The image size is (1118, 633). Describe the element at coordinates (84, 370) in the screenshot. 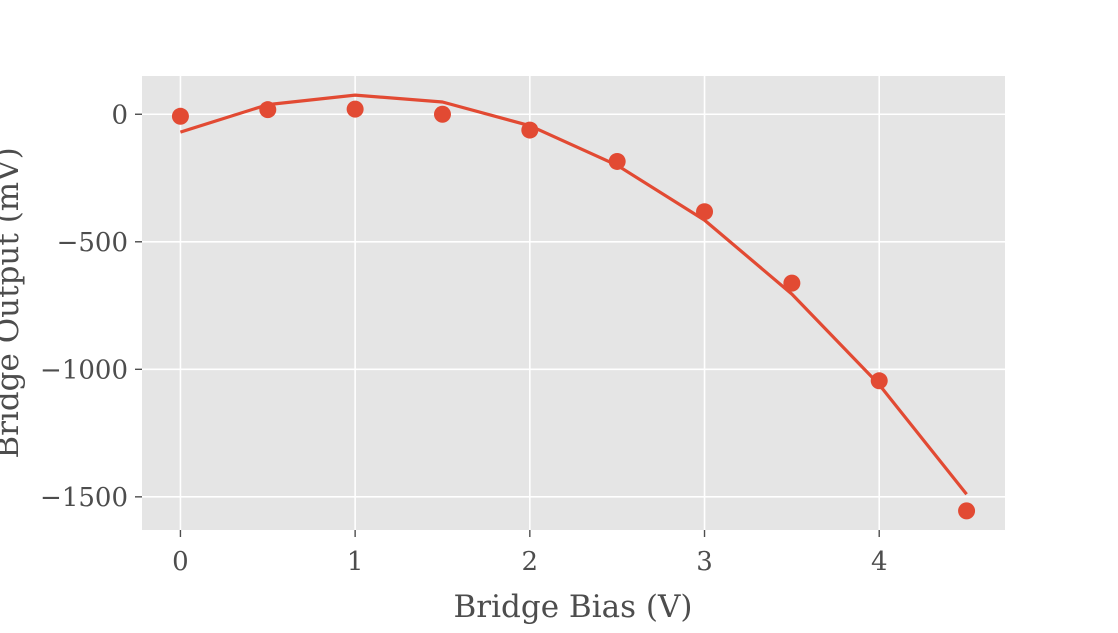

I see `y-tick-label: −1000` at that location.